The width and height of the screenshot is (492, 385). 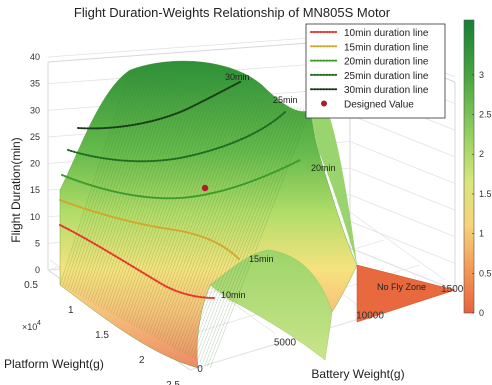 I want to click on legend-label: Designed Value, so click(x=379, y=105).